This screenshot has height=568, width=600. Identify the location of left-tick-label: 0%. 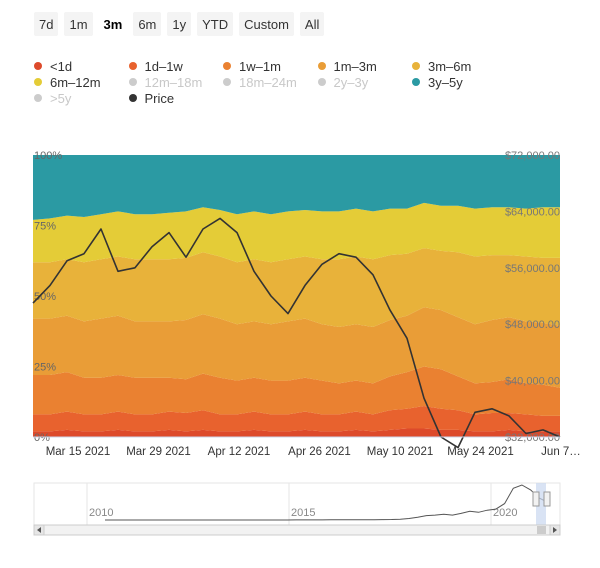
(42, 438).